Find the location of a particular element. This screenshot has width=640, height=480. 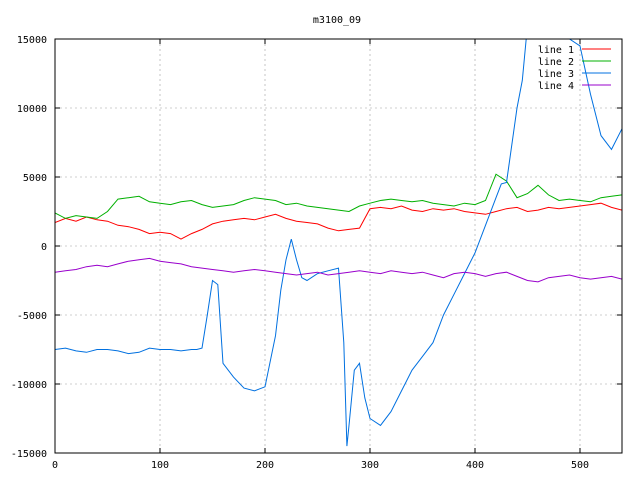

legend-label-1: line 1 is located at coordinates (556, 50).